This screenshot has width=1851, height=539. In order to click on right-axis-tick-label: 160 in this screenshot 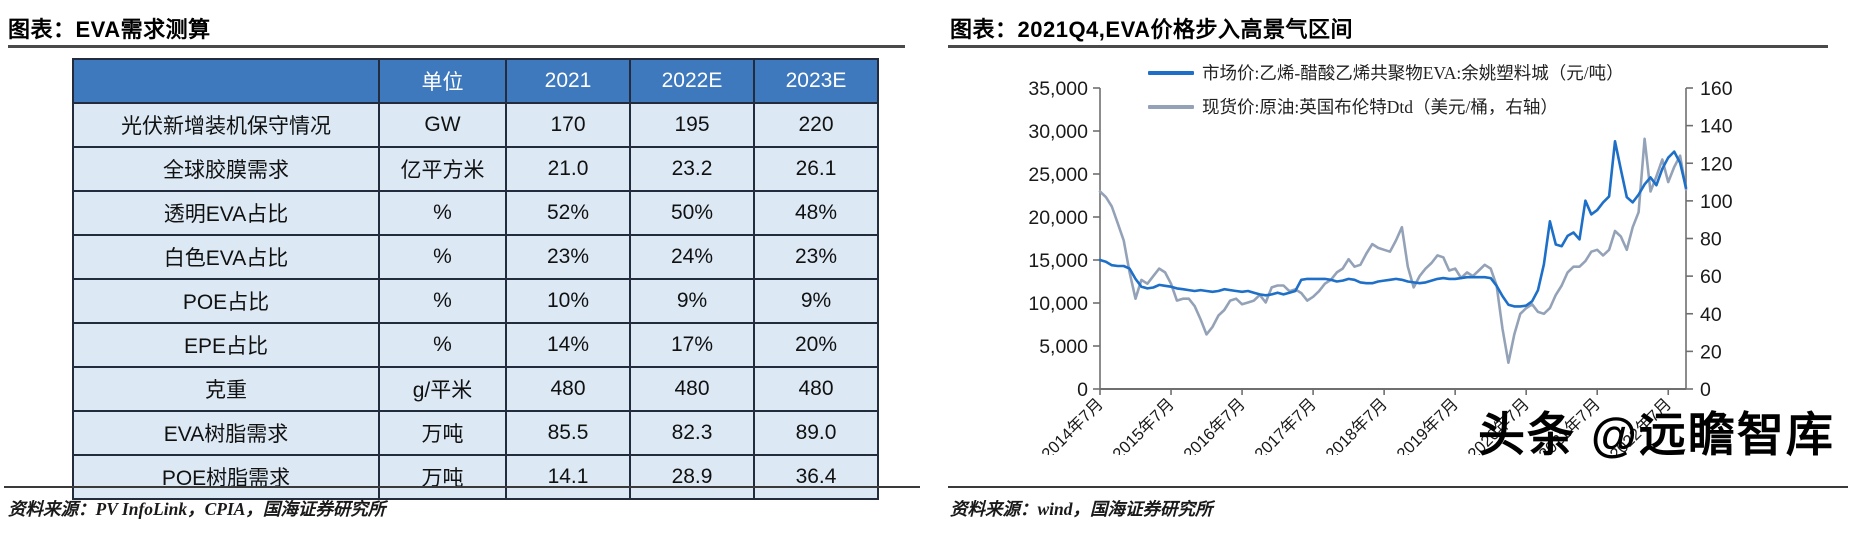, I will do `click(1716, 89)`.